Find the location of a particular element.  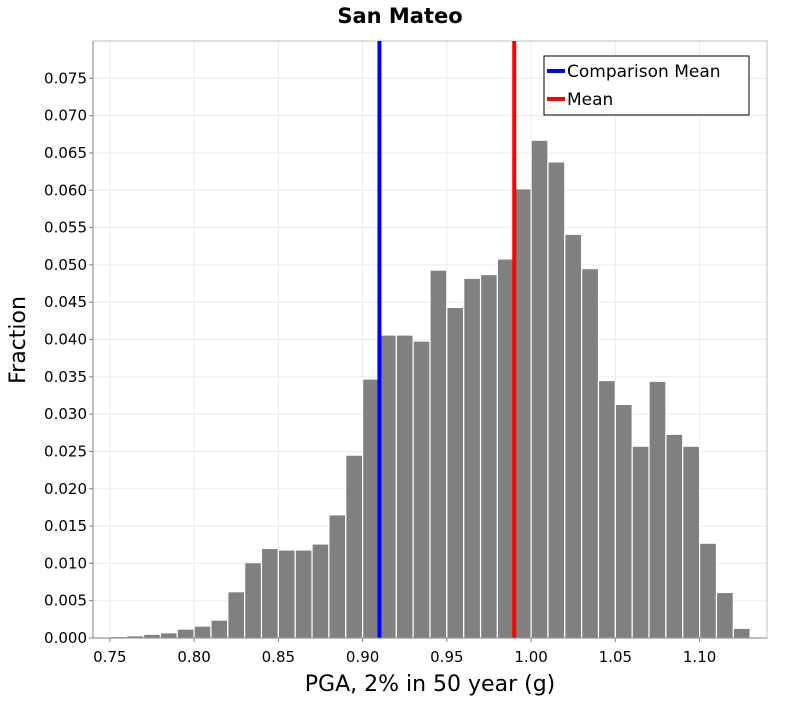

y-tick-label: 0.025 is located at coordinates (65, 451).